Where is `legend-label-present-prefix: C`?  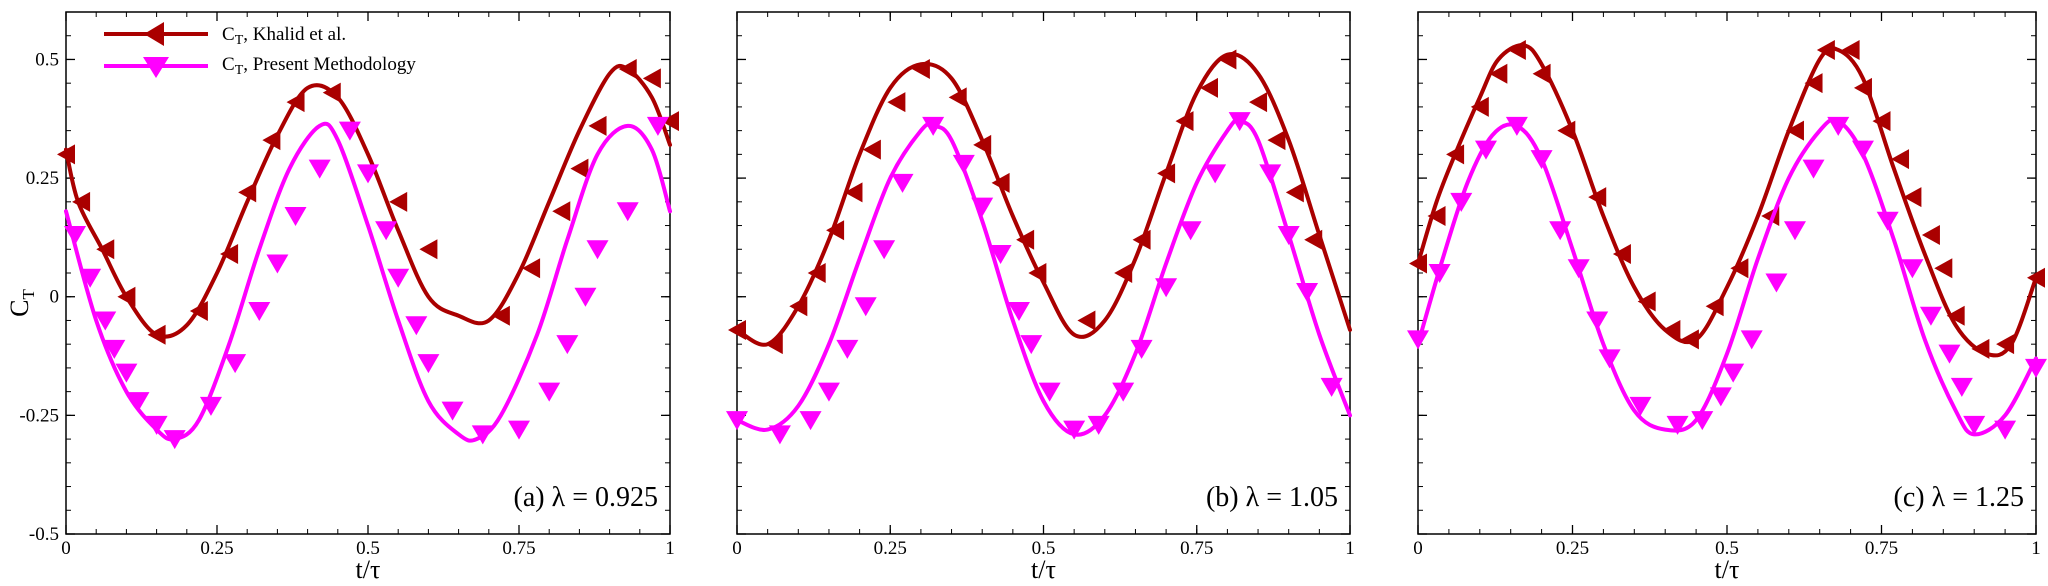 legend-label-present-prefix: C is located at coordinates (228, 64).